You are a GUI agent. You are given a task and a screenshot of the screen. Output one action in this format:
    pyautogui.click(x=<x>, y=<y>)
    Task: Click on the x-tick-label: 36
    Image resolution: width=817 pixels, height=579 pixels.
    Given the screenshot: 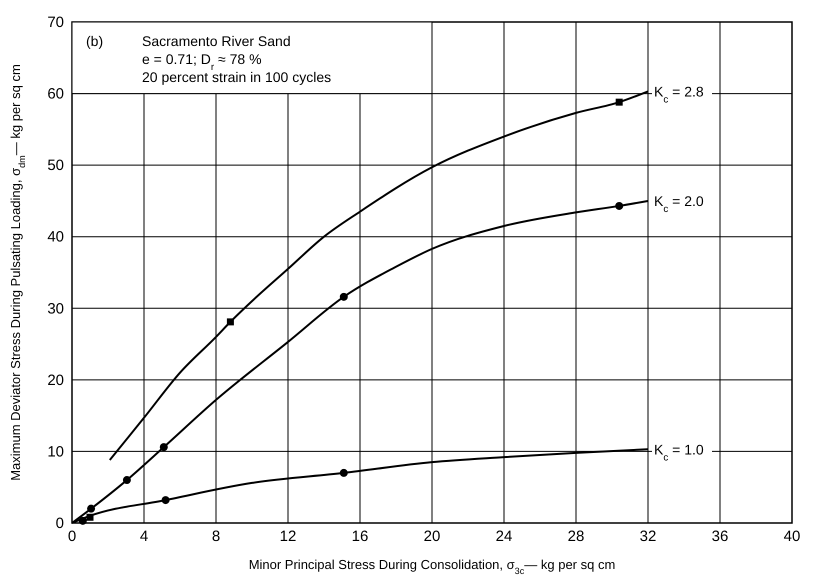 What is the action you would take?
    pyautogui.click(x=720, y=536)
    